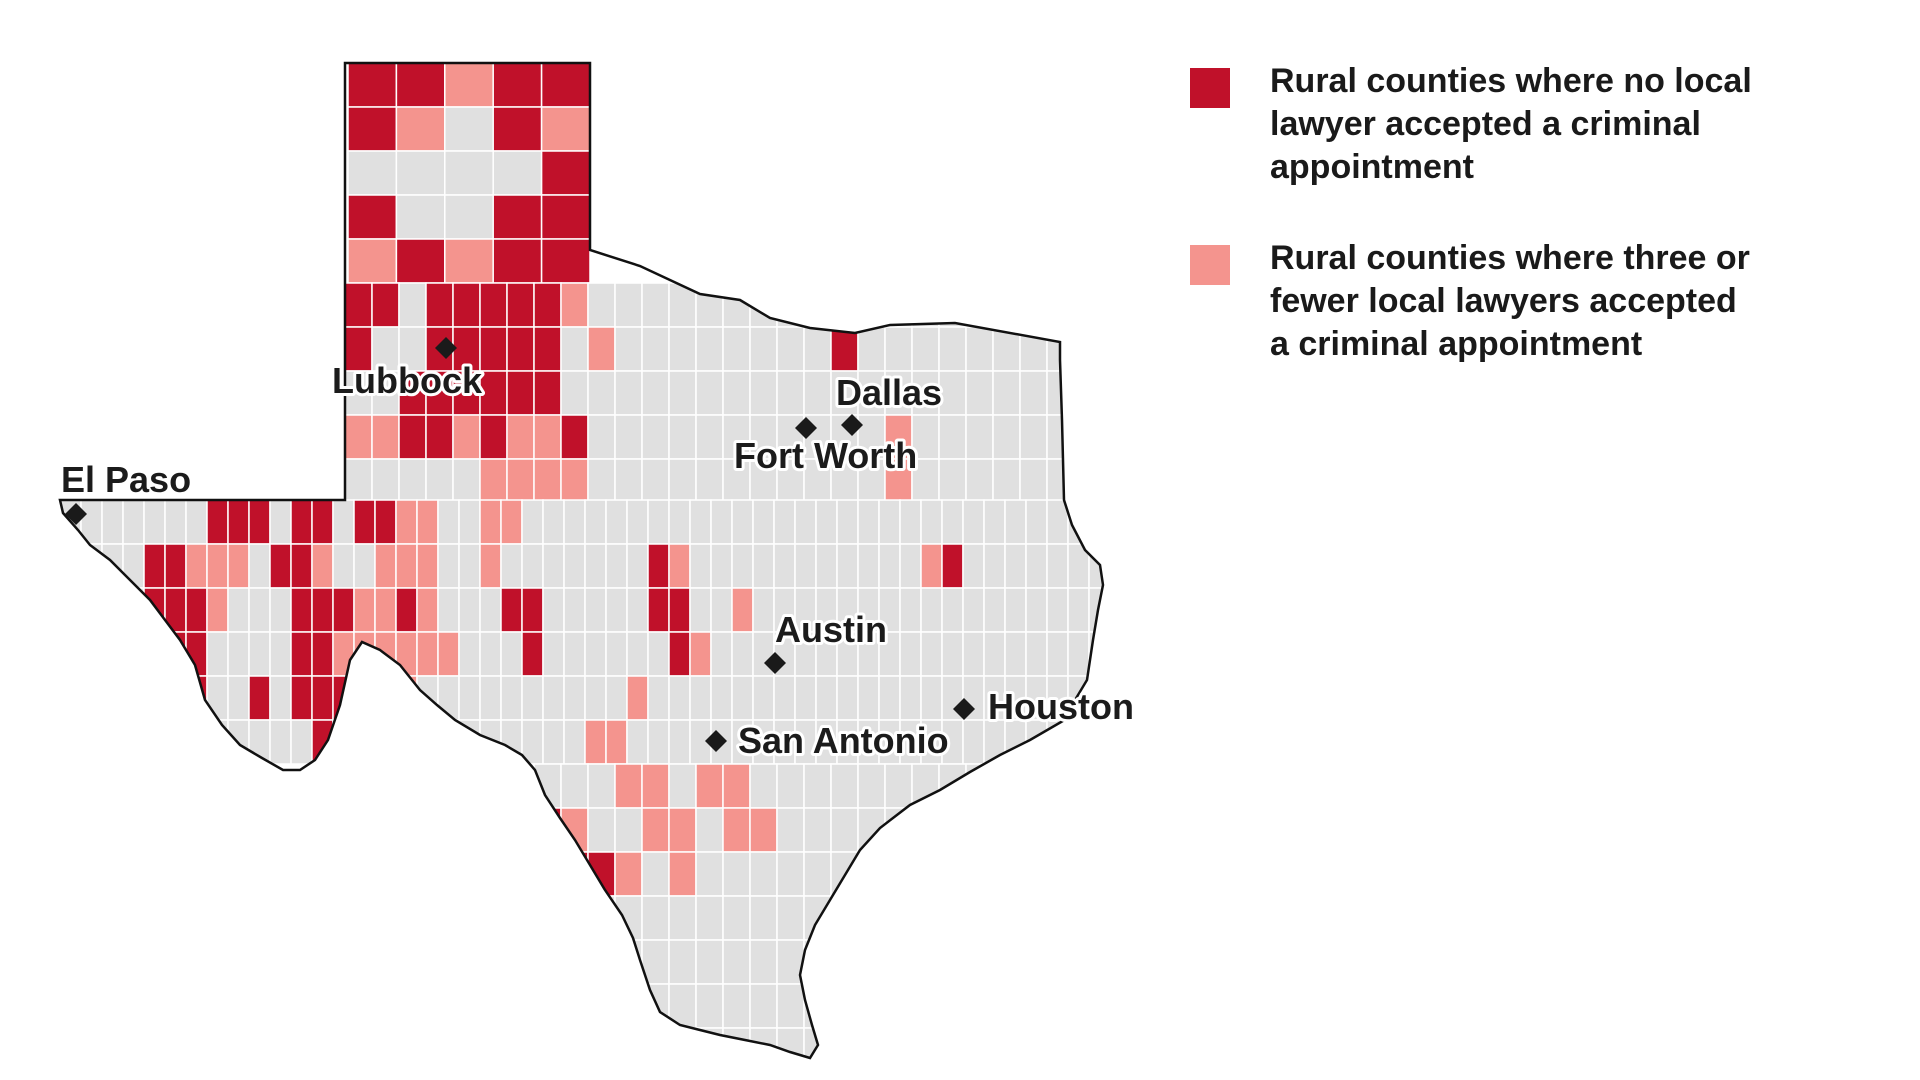 This screenshot has width=1920, height=1080. I want to click on city-label-dallas: Dallas, so click(889, 392).